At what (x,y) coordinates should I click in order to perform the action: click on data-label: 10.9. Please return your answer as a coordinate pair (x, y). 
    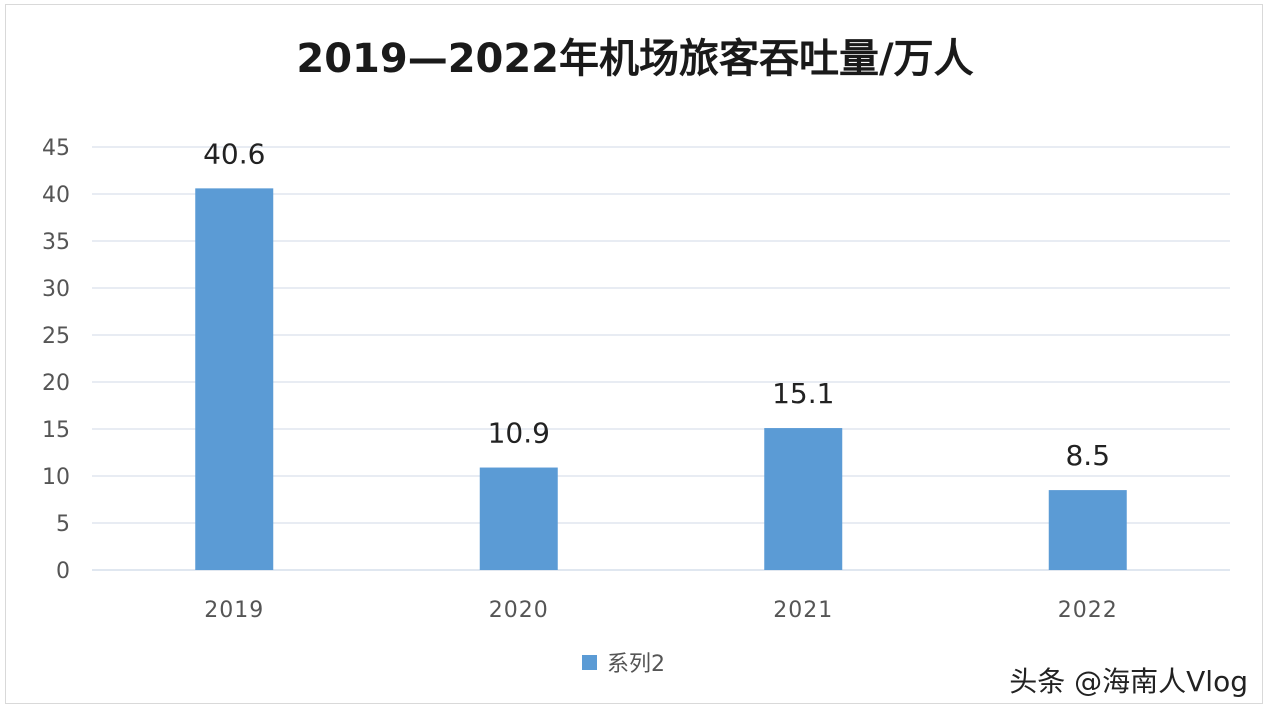
    Looking at the image, I should click on (519, 433).